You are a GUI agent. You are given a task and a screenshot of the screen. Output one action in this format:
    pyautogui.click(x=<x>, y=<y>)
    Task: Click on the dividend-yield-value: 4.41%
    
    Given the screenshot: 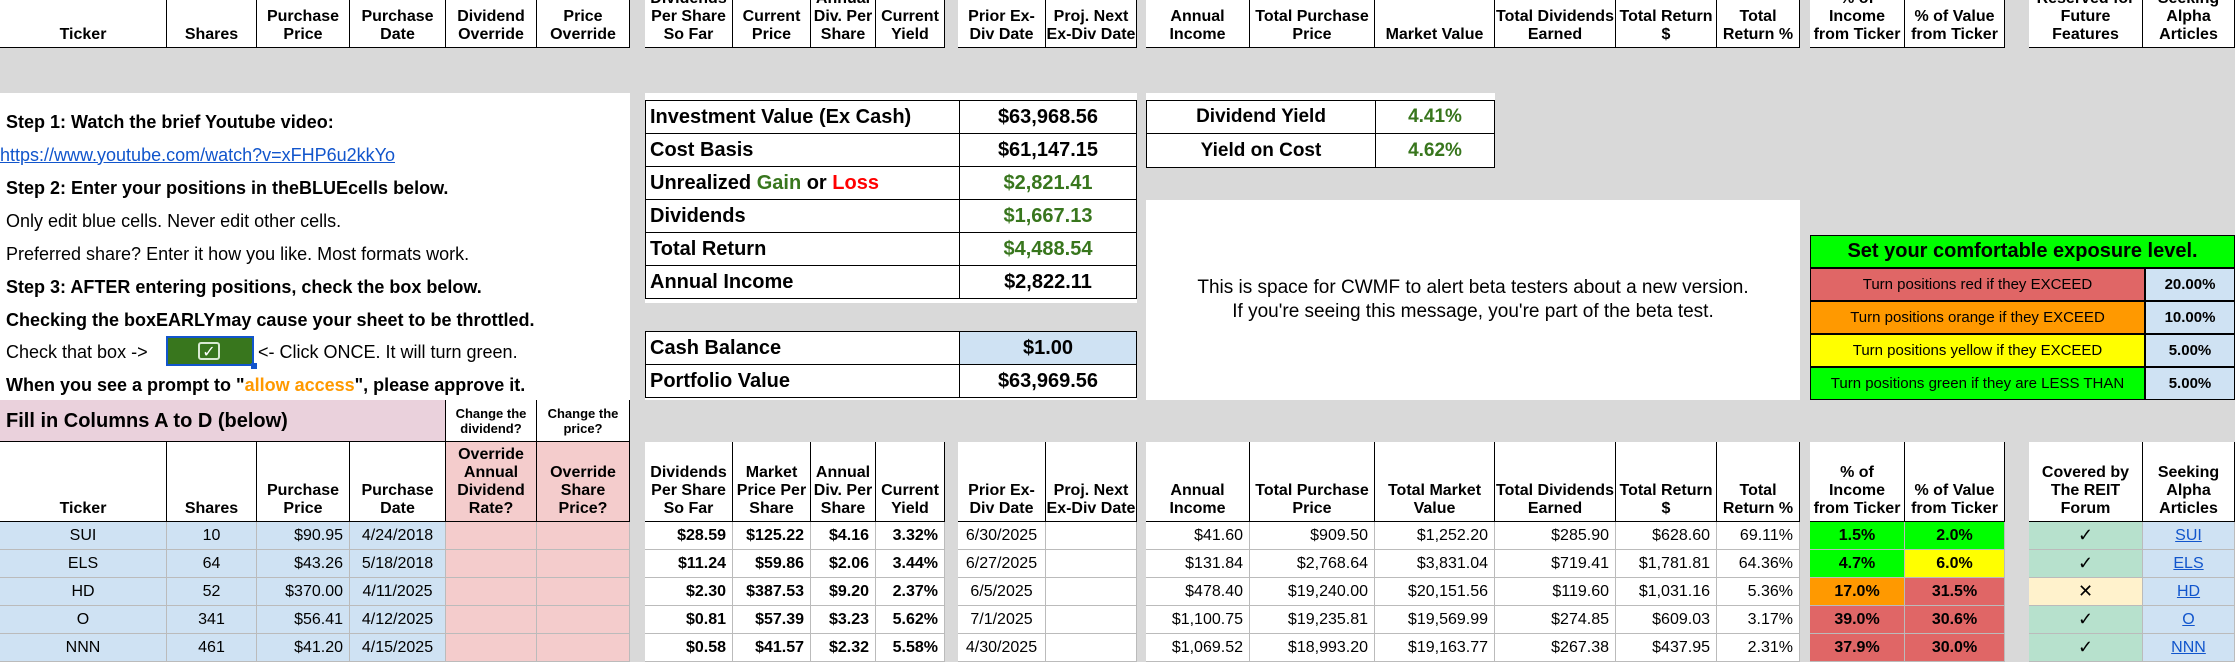 What is the action you would take?
    pyautogui.click(x=1435, y=117)
    